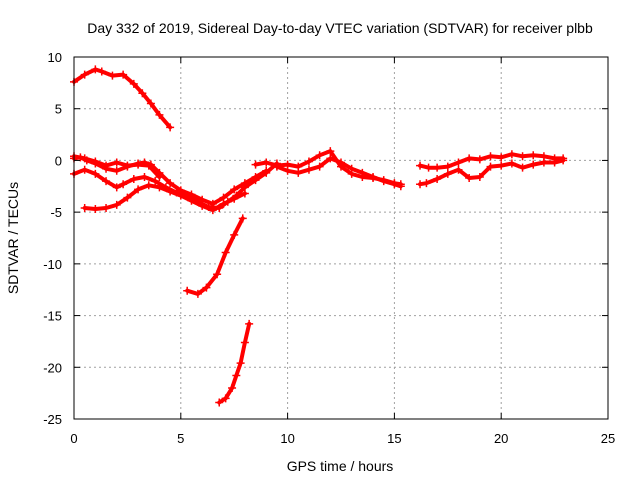  What do you see at coordinates (501, 438) in the screenshot?
I see `x-tick-label: 20` at bounding box center [501, 438].